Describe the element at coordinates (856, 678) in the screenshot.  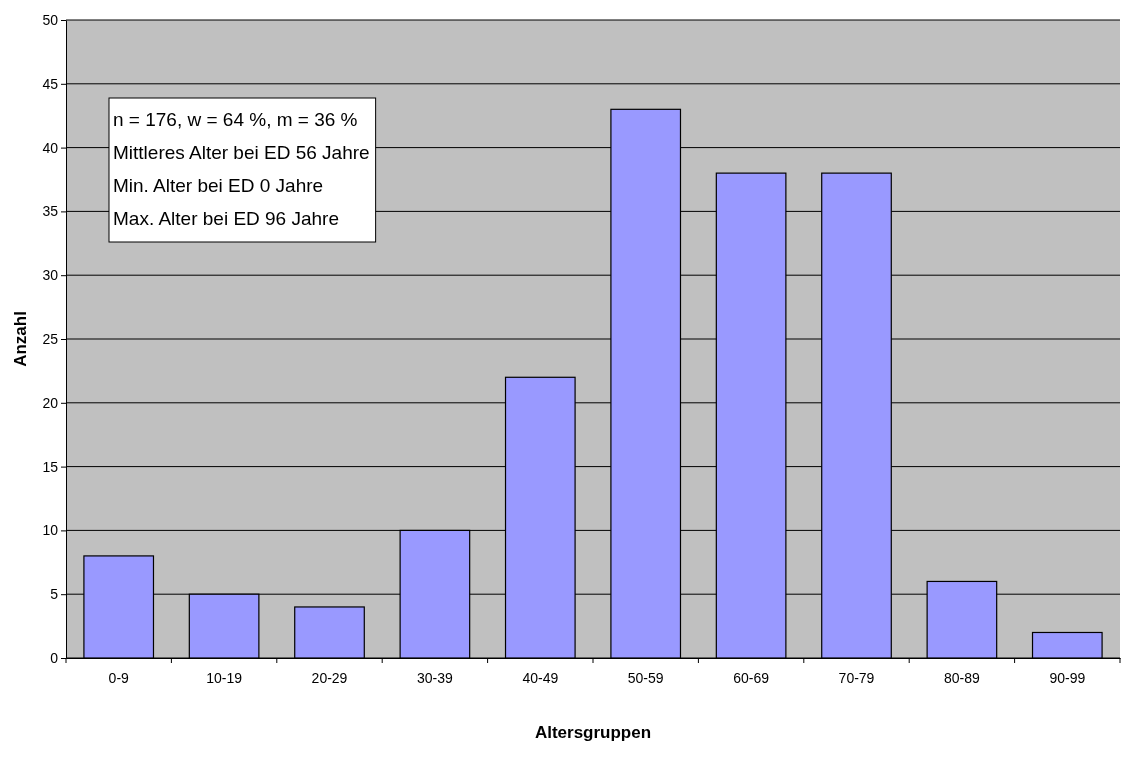
I see `x-tick-label: 70-79` at that location.